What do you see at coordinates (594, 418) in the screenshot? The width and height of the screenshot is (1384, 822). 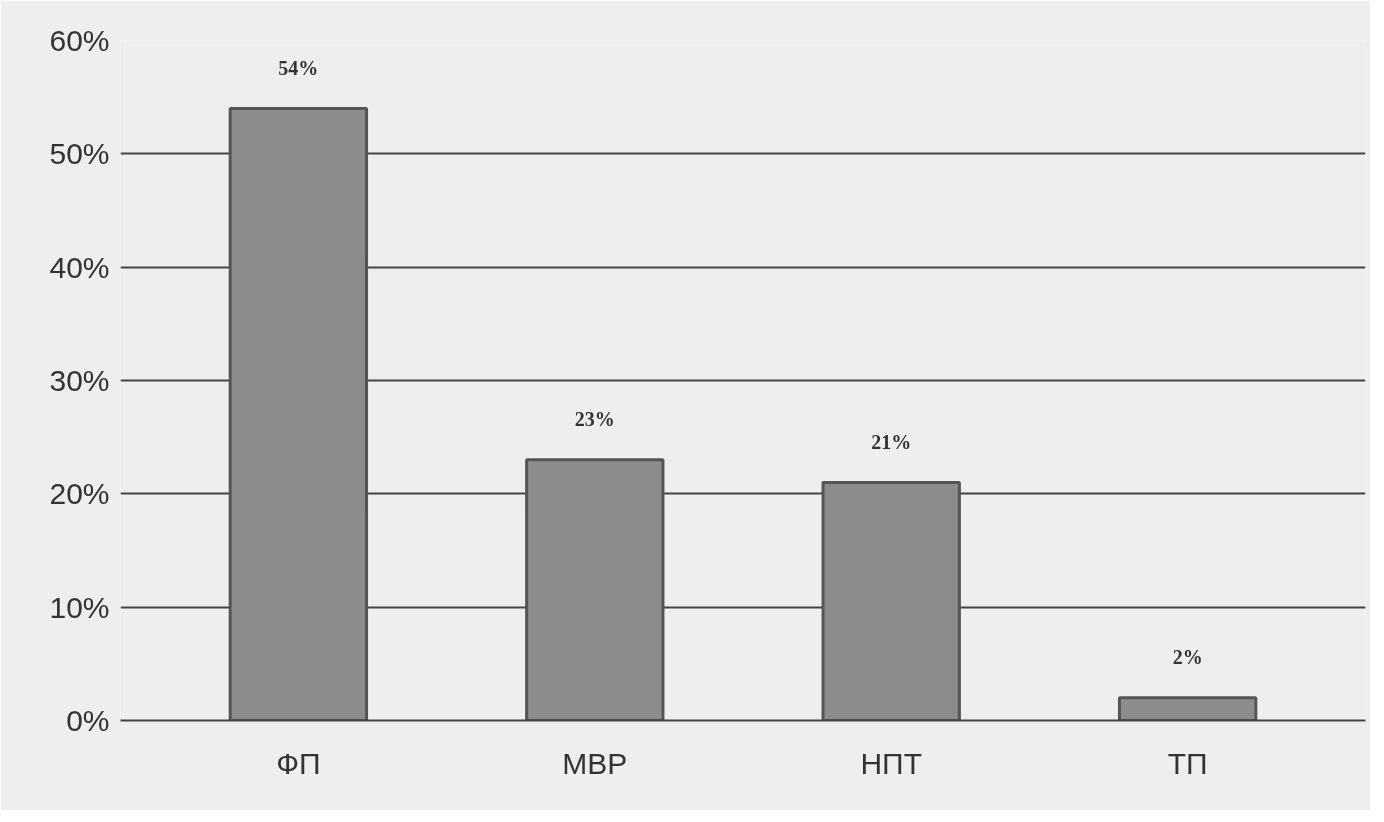 I see `data-label: 23%` at bounding box center [594, 418].